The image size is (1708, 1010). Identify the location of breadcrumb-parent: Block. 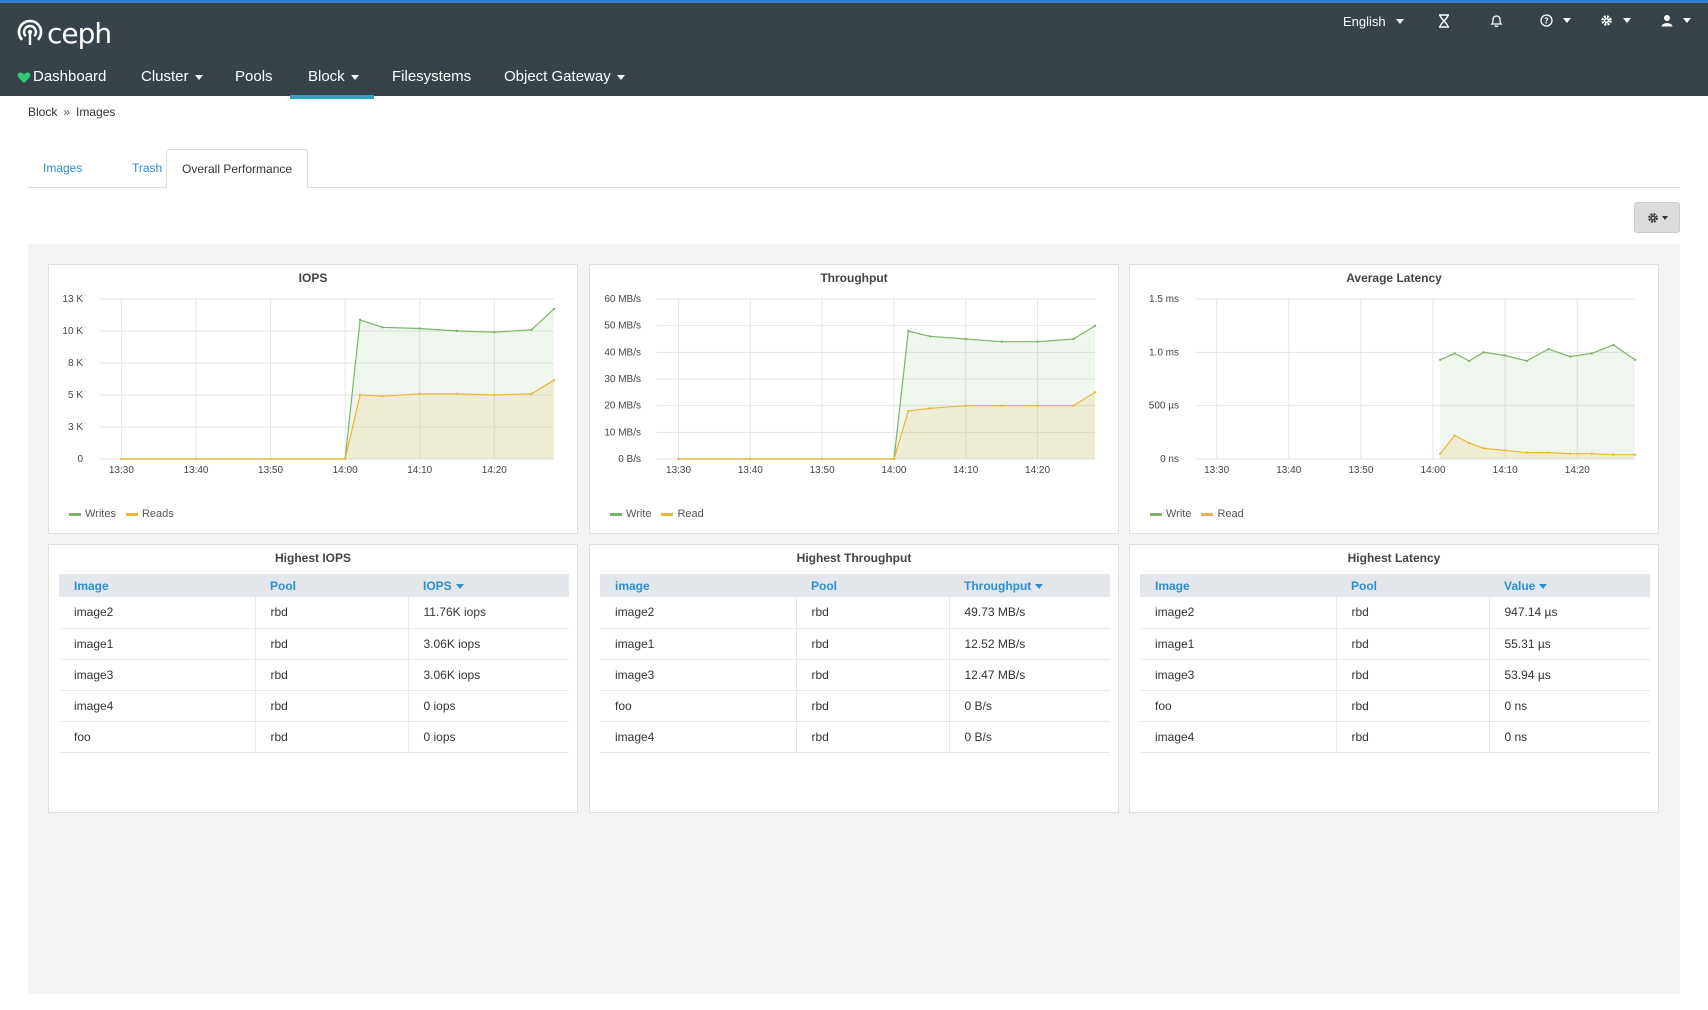
(43, 112).